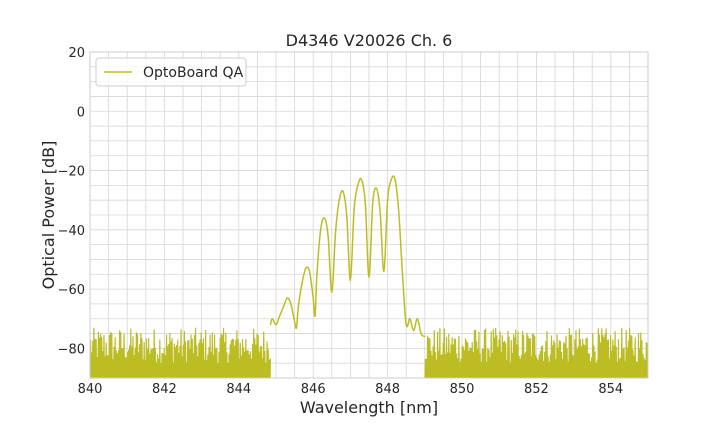 The width and height of the screenshot is (720, 432). Describe the element at coordinates (48, 215) in the screenshot. I see `y-axis-label: Optical Power [dB]` at that location.